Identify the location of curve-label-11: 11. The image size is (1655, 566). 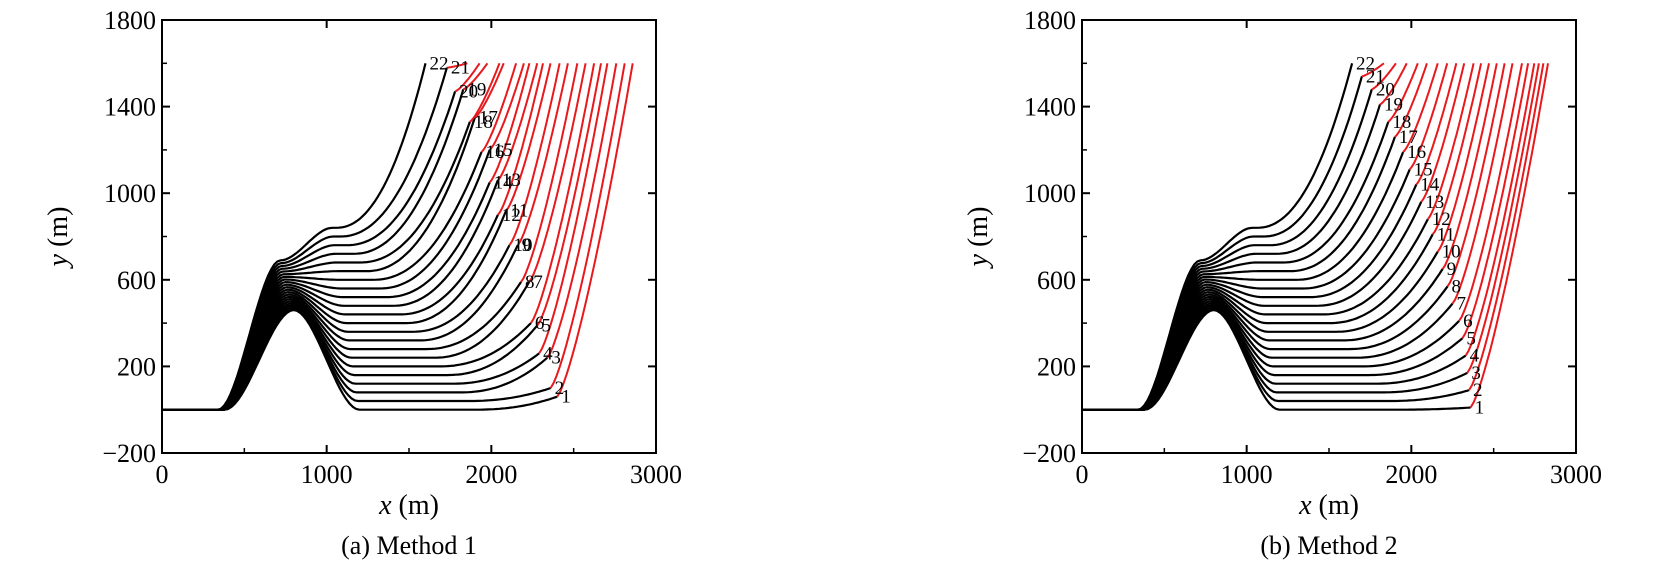
(519, 211).